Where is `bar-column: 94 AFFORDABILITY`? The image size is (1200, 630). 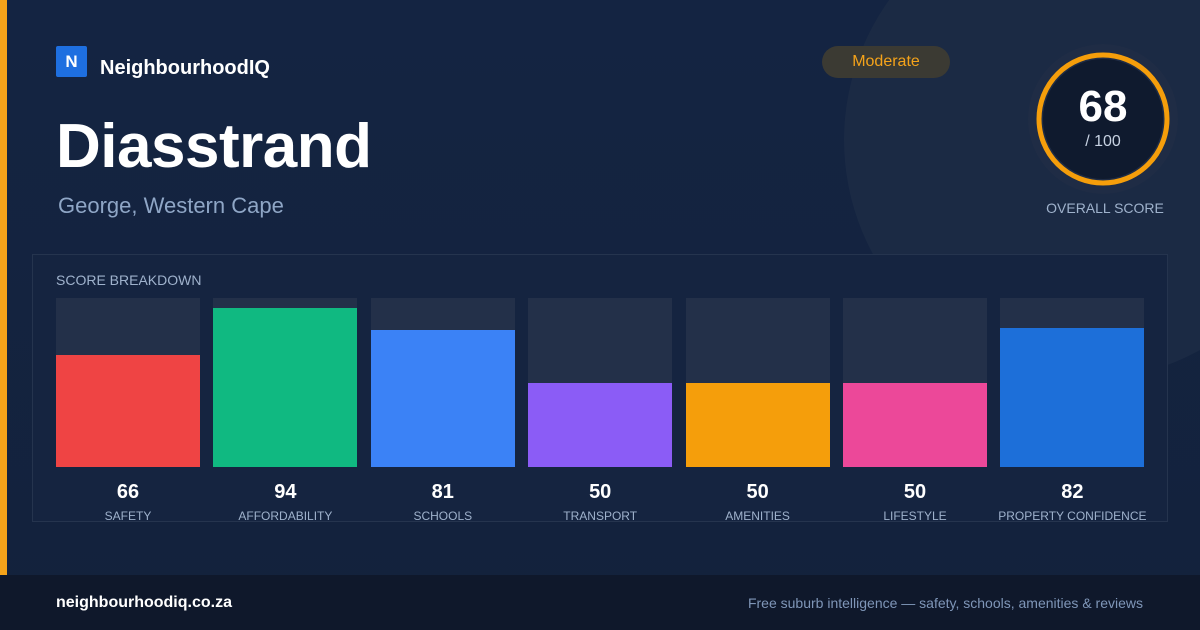 bar-column: 94 AFFORDABILITY is located at coordinates (285, 410).